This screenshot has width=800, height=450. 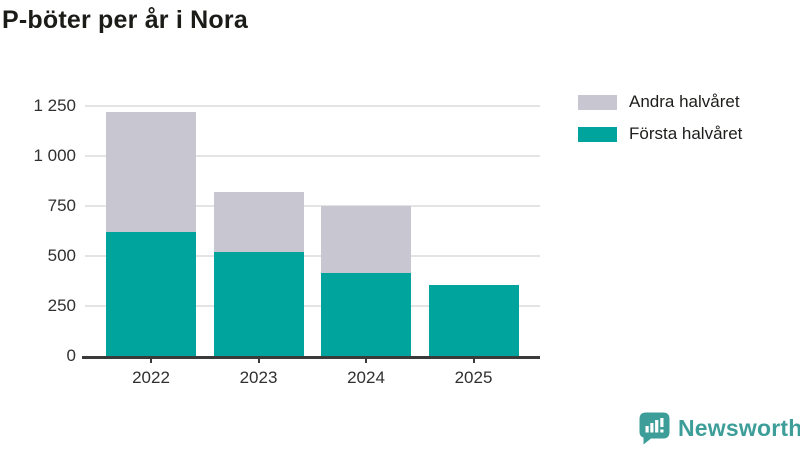 I want to click on newsworthy-logo-text: Newsworthy, so click(x=739, y=427).